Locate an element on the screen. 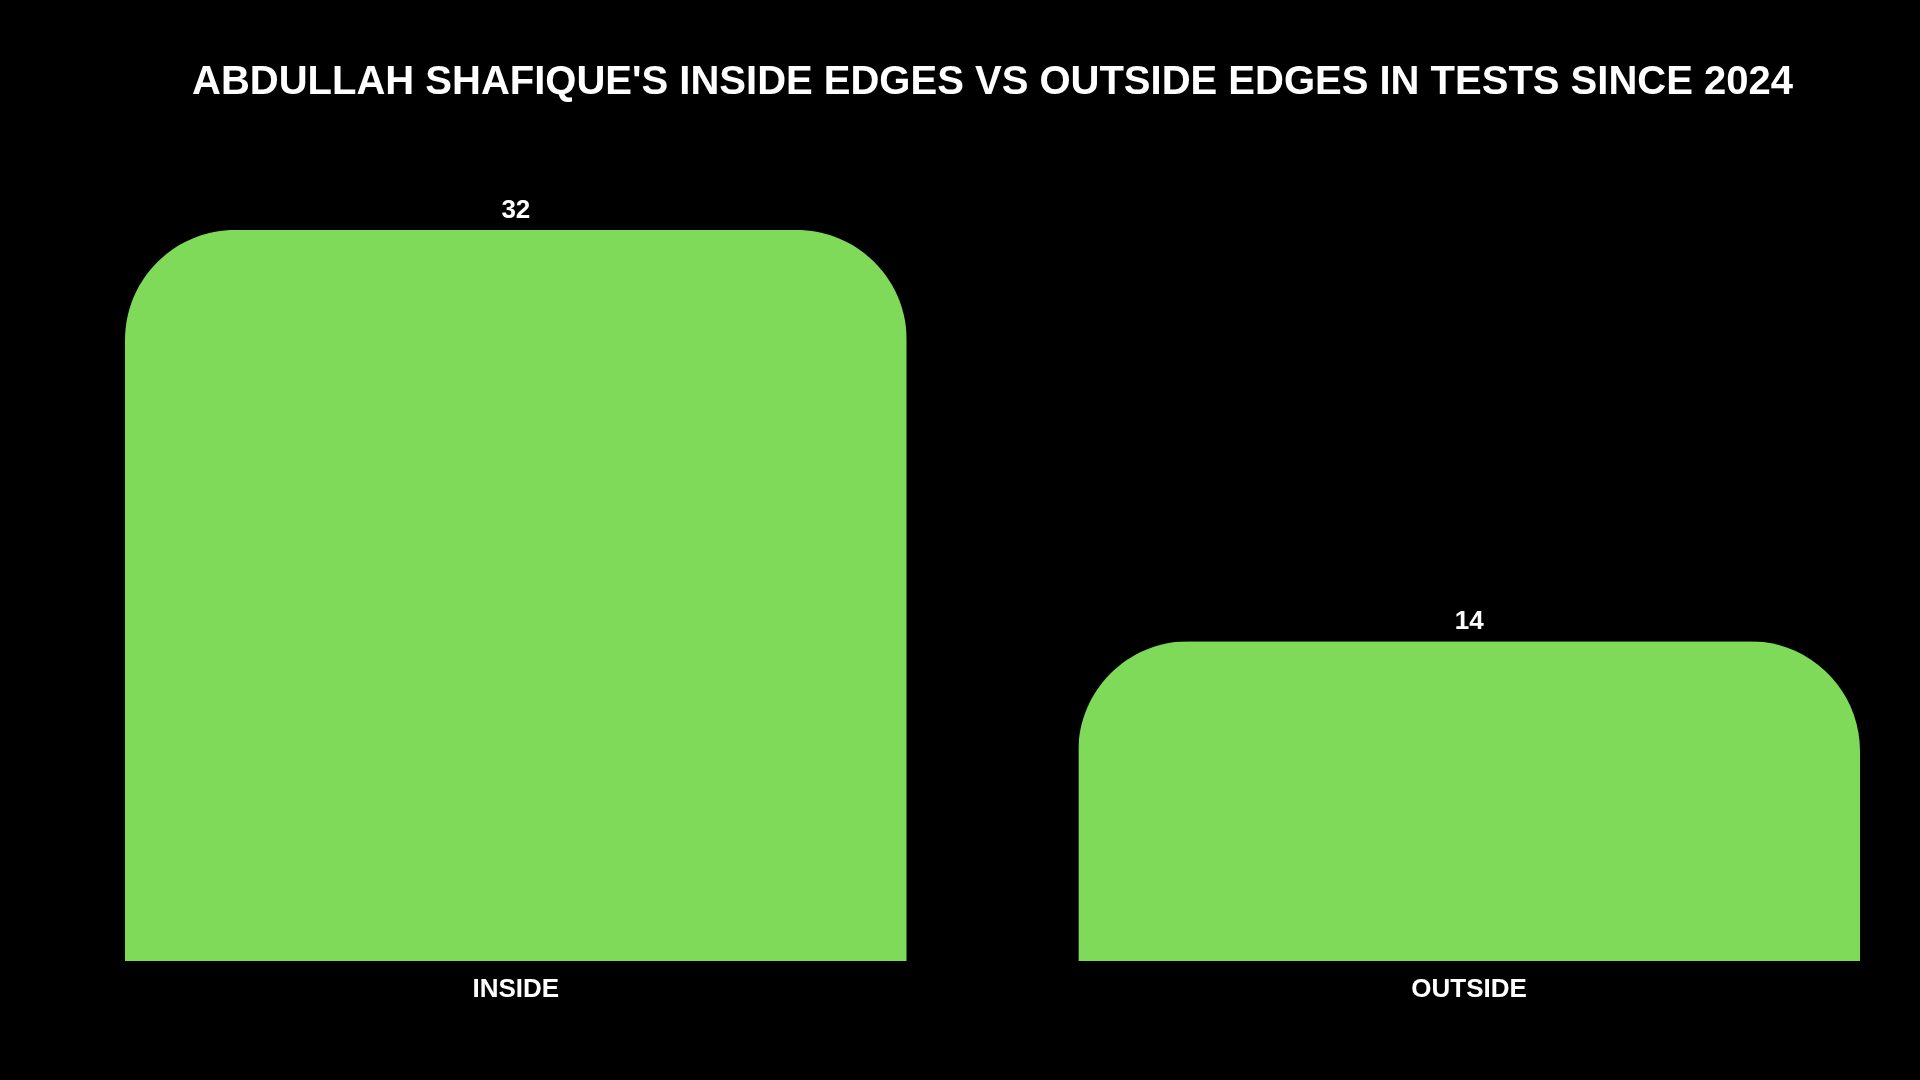 This screenshot has height=1080, width=1920. data-label: 32 is located at coordinates (516, 209).